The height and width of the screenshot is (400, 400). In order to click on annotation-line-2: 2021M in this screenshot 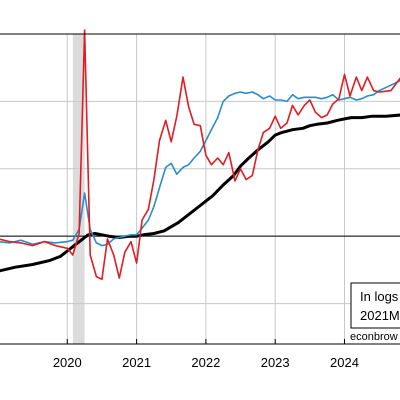, I will do `click(380, 315)`.